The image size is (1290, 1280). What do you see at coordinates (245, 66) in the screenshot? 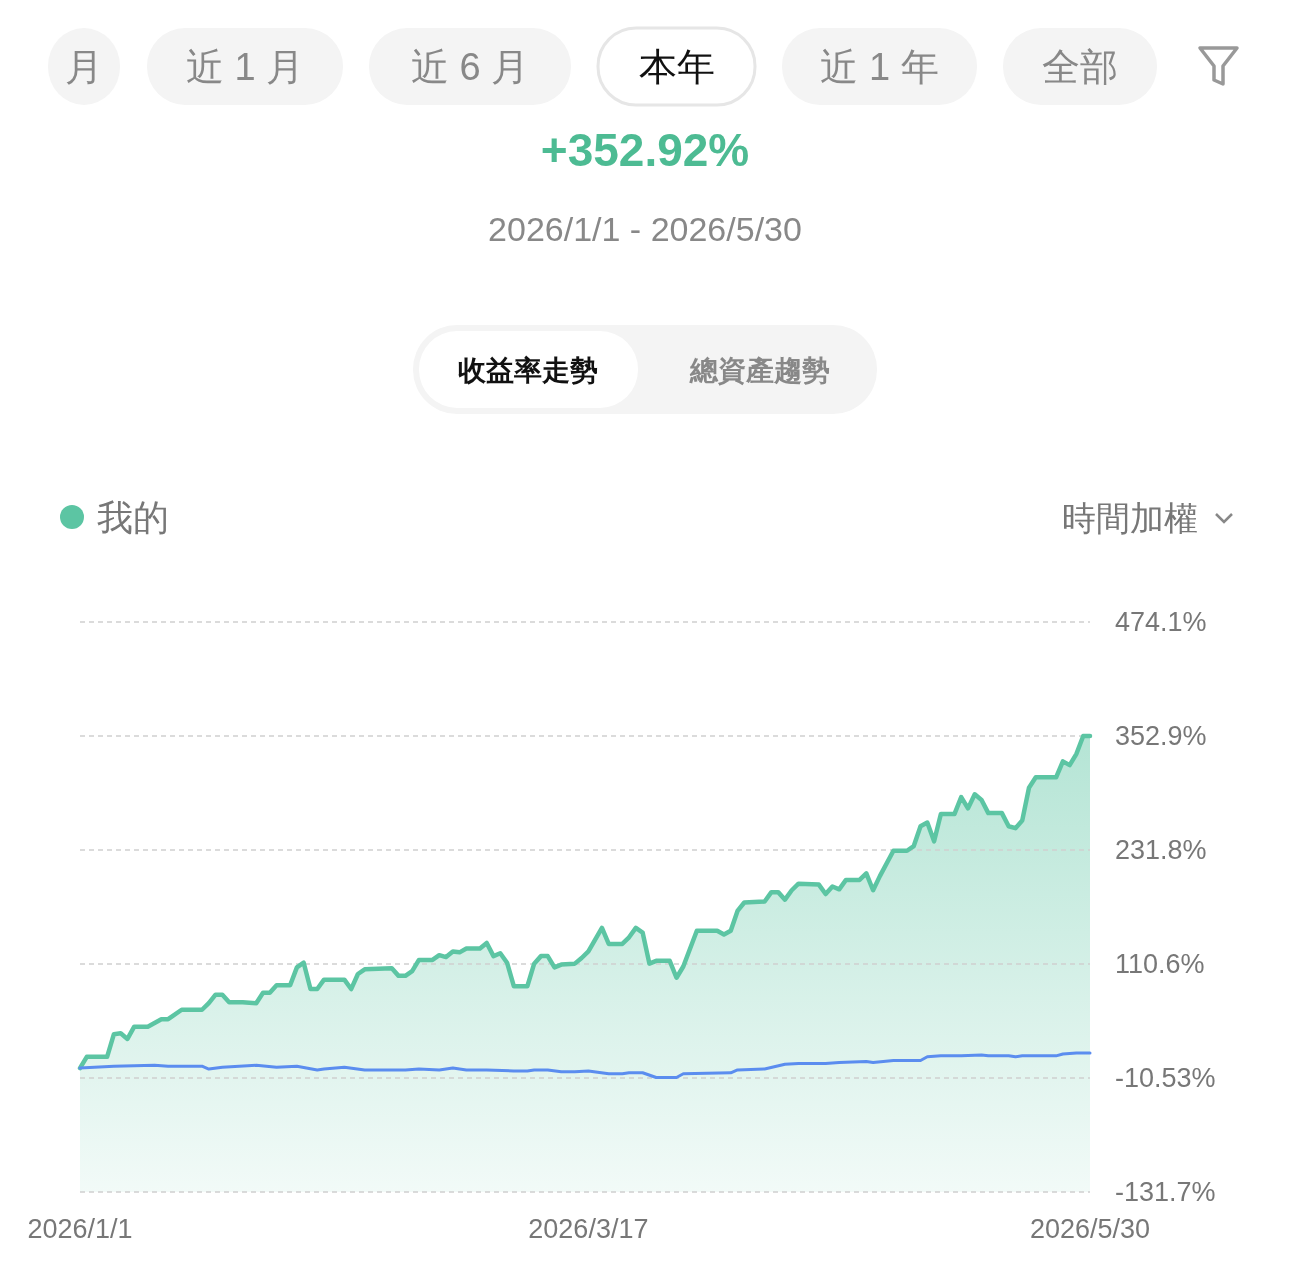
I see `tab: 近 1 月` at bounding box center [245, 66].